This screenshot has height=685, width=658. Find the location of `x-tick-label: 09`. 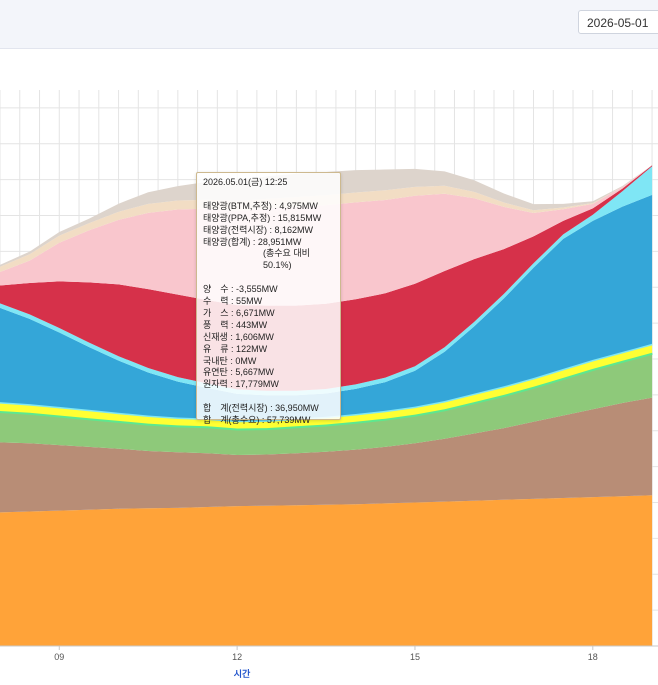

x-tick-label: 09 is located at coordinates (59, 657).